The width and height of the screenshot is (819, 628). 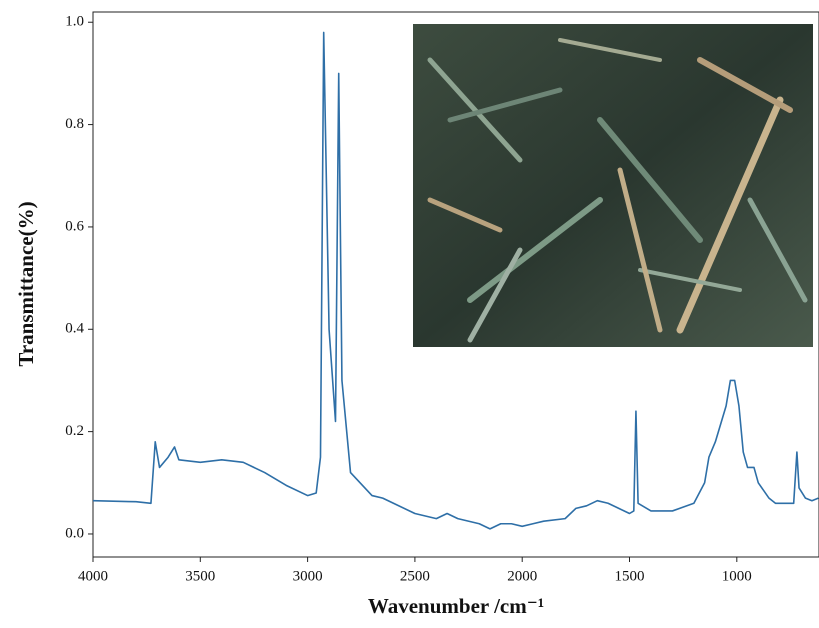 I want to click on x-tick-label: 2000, so click(x=522, y=576).